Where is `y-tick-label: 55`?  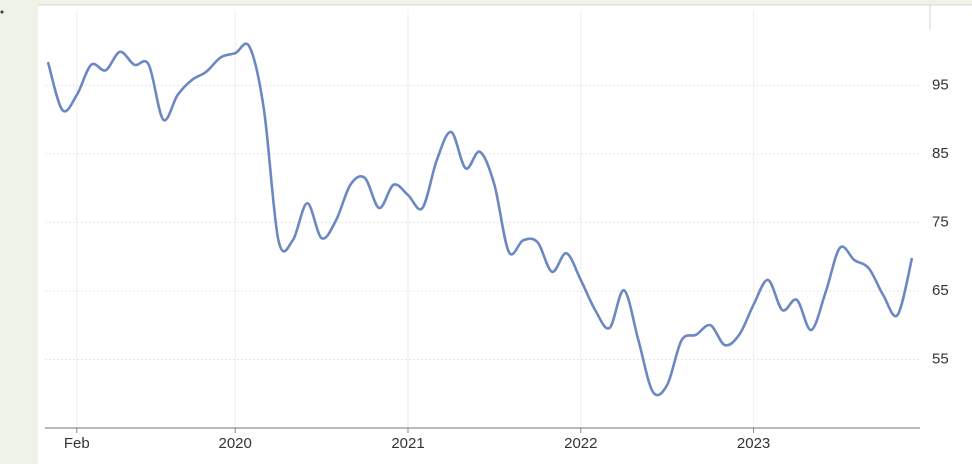 y-tick-label: 55 is located at coordinates (940, 358).